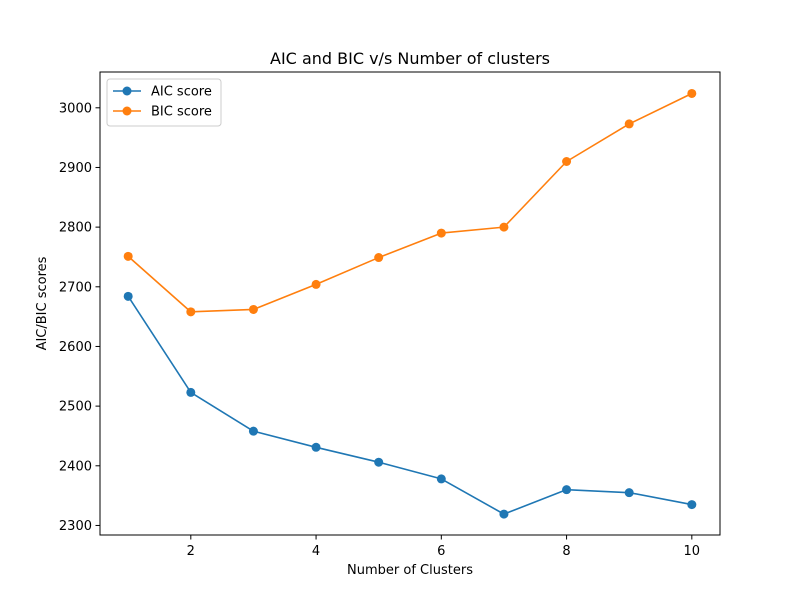 Image resolution: width=800 pixels, height=600 pixels. I want to click on legend-item-bic-score: BIC score, so click(162, 112).